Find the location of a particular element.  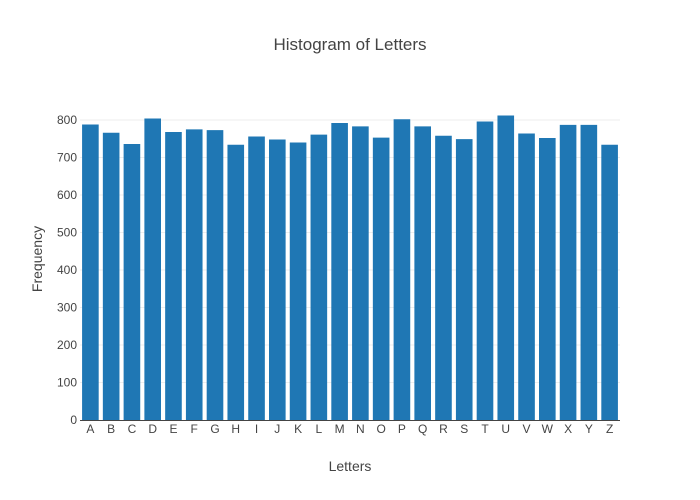

y-tick-label: 200 is located at coordinates (67, 345).